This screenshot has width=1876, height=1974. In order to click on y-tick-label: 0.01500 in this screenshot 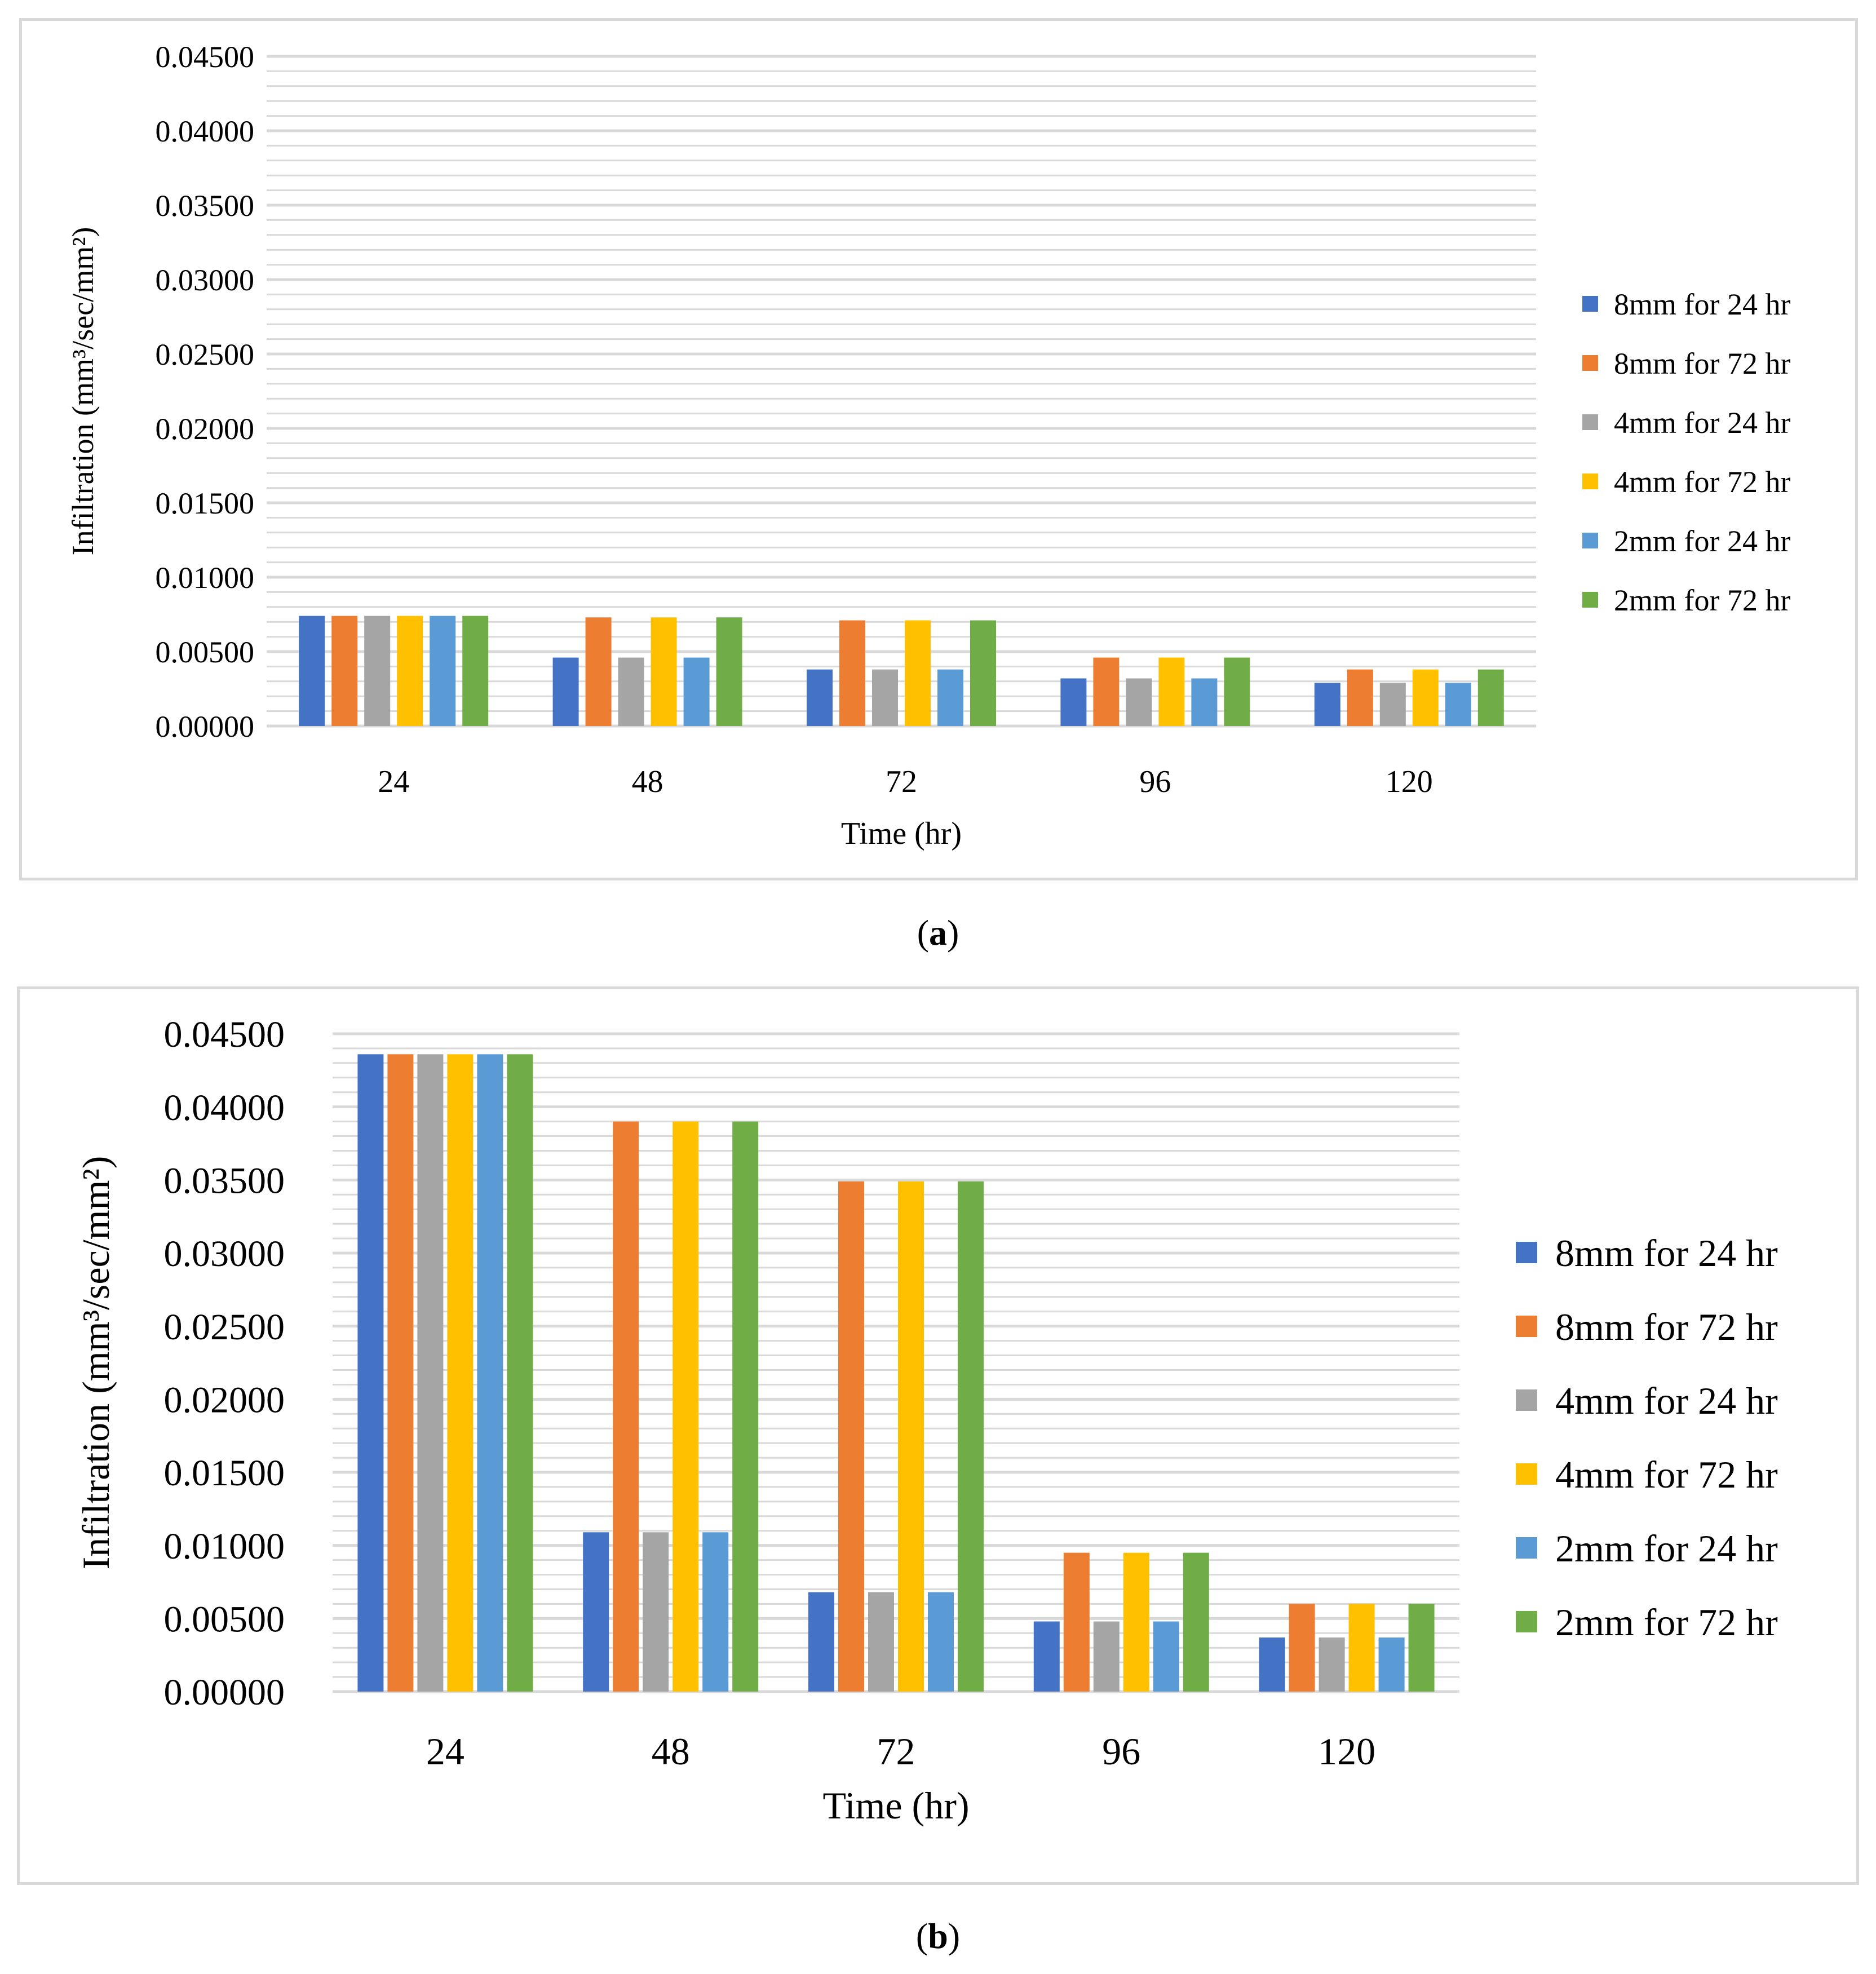, I will do `click(206, 503)`.